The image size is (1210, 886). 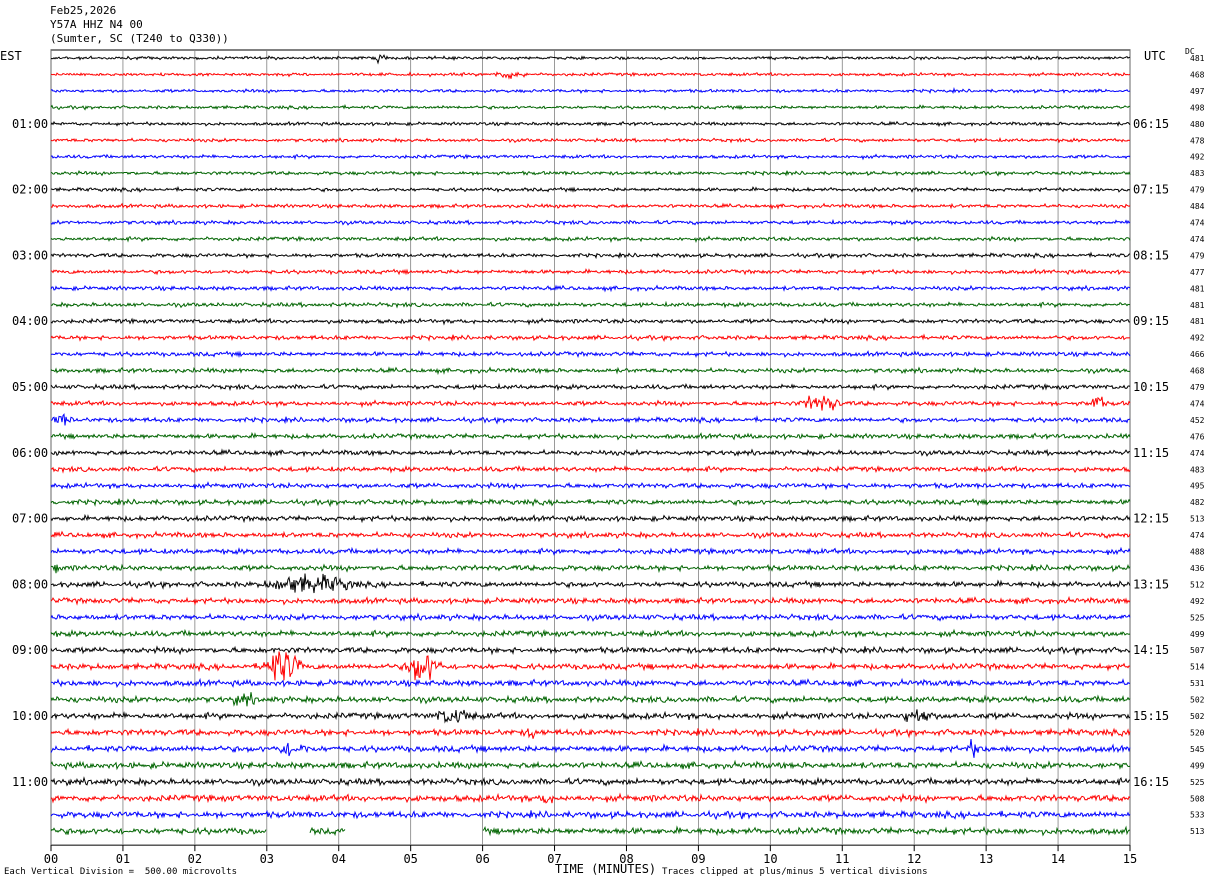 I want to click on left-timezone-label: EST, so click(x=11, y=56).